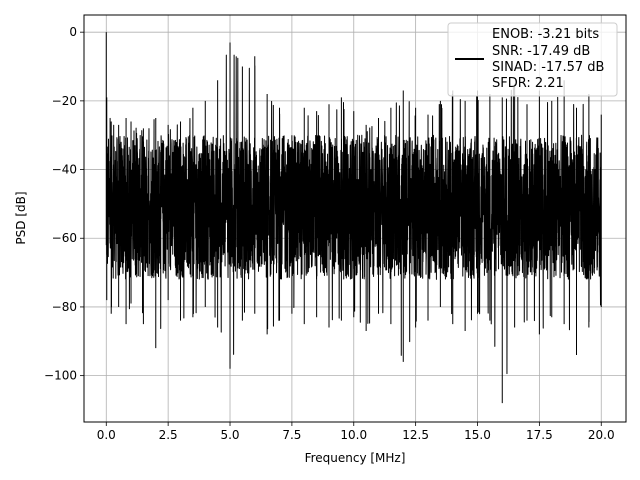 This screenshot has width=640, height=480. Describe the element at coordinates (106, 435) in the screenshot. I see `x-tick-label: 0.0` at that location.